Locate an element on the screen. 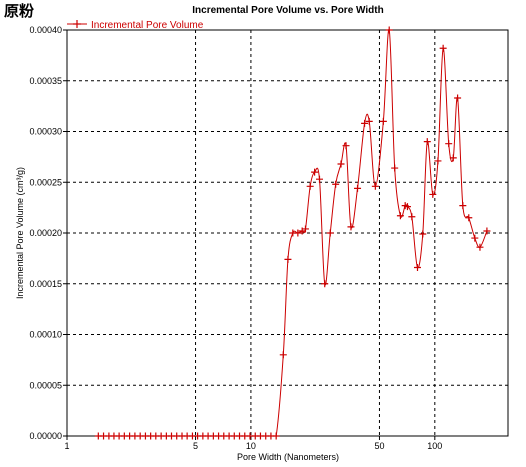 The width and height of the screenshot is (526, 467). x-tick-label: 10 is located at coordinates (251, 446).